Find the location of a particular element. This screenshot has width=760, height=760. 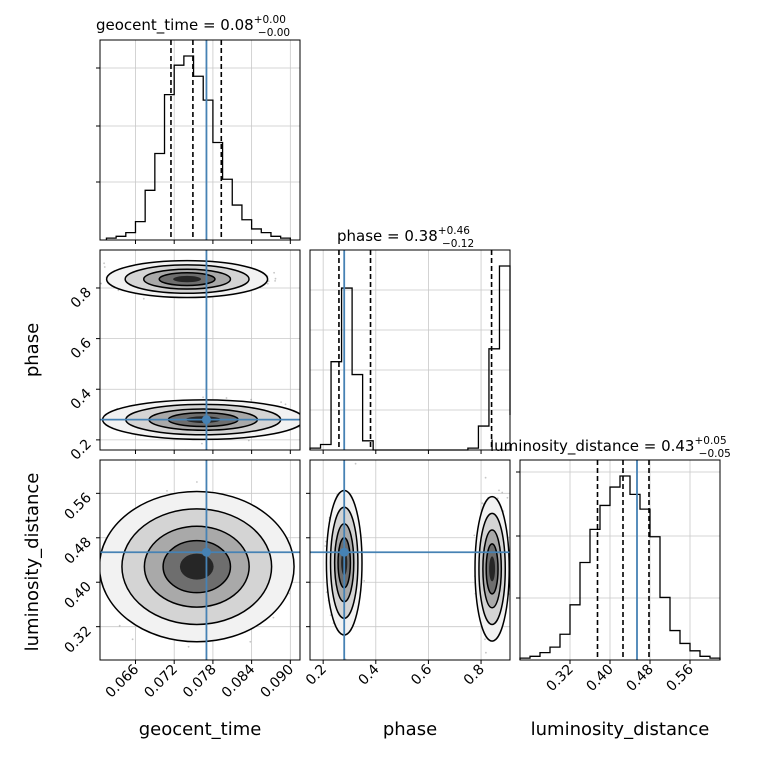

luminosity-distance-axis-ytick-label: 0.40 is located at coordinates (77, 595).